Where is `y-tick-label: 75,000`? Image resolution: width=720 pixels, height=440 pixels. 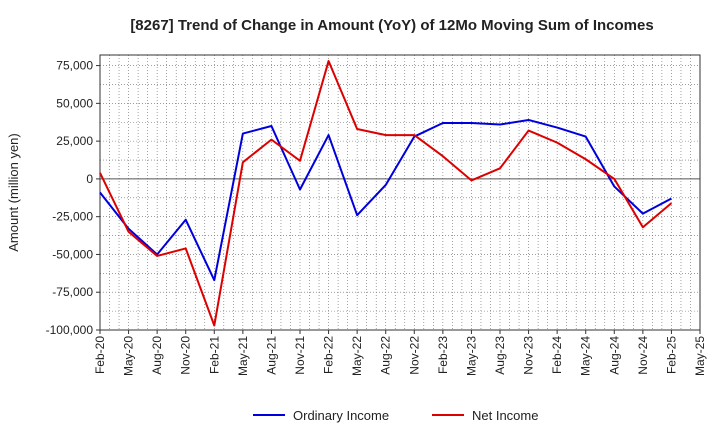 y-tick-label: 75,000 is located at coordinates (74, 66).